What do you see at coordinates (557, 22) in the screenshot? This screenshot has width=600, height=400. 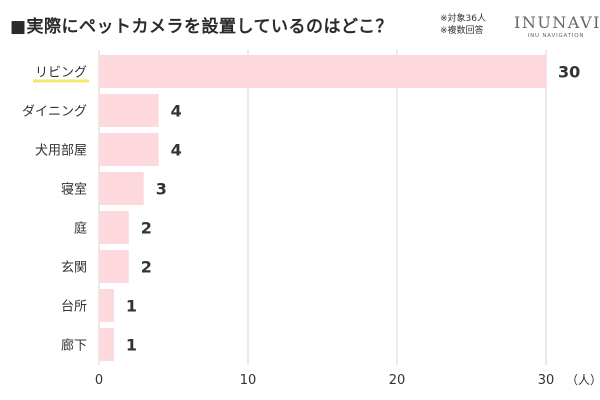 I see `brand-logo-name: INUNAVI` at bounding box center [557, 22].